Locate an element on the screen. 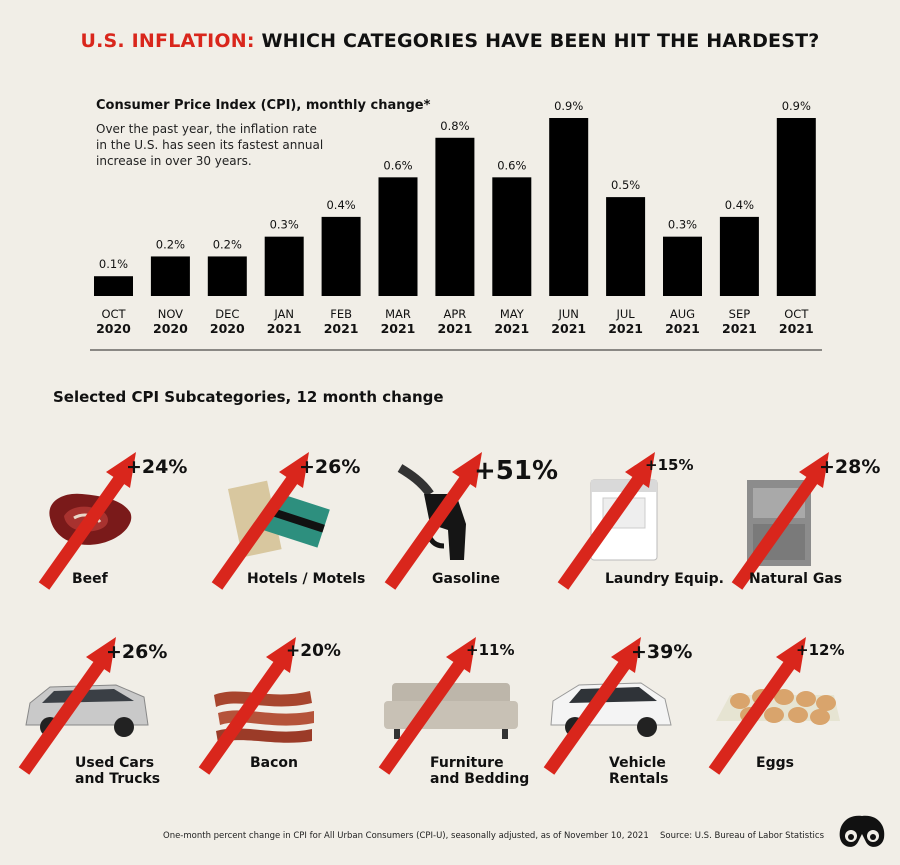 The width and height of the screenshot is (900, 865). cpi-month-label: APR is located at coordinates (455, 314).